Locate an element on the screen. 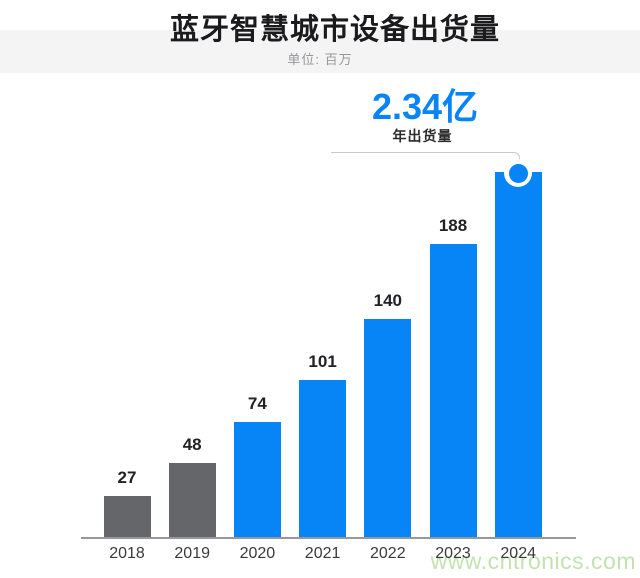  bar-2022 is located at coordinates (388, 428).